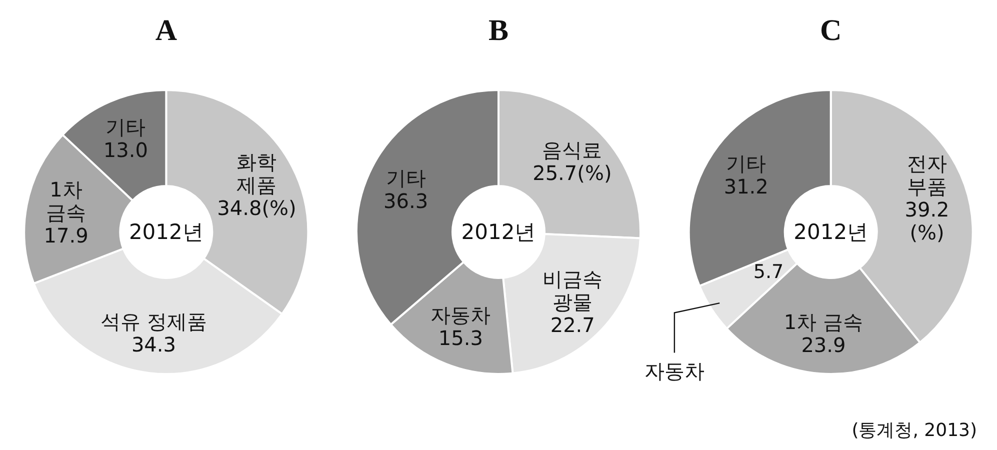 This screenshot has width=997, height=450. What do you see at coordinates (498, 30) in the screenshot?
I see `chart-title: B` at bounding box center [498, 30].